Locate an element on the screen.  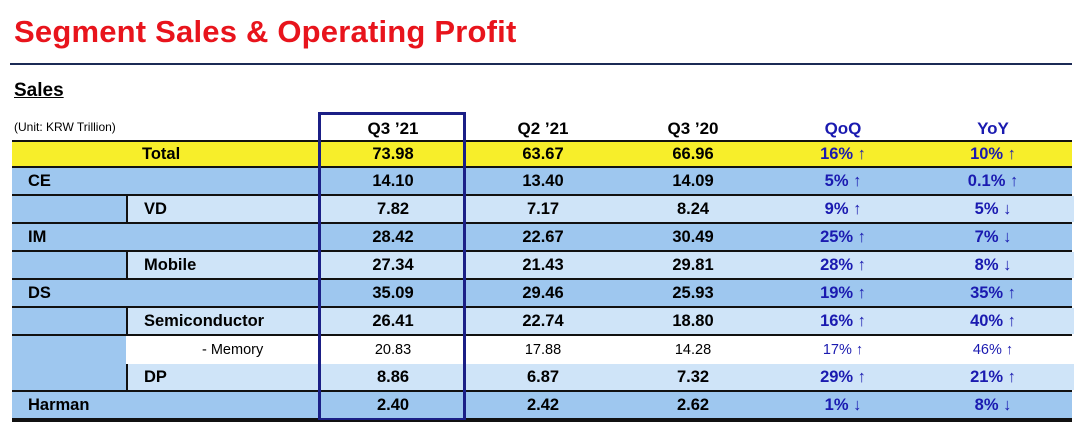
value-cell: 66.96 is located at coordinates (693, 153).